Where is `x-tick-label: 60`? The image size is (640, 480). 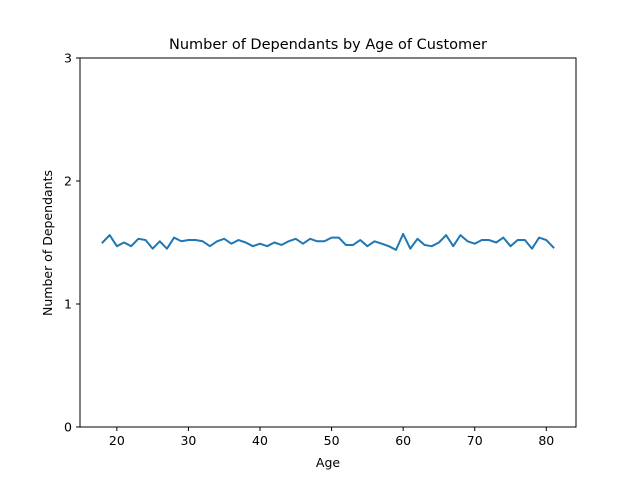 x-tick-label: 60 is located at coordinates (403, 440).